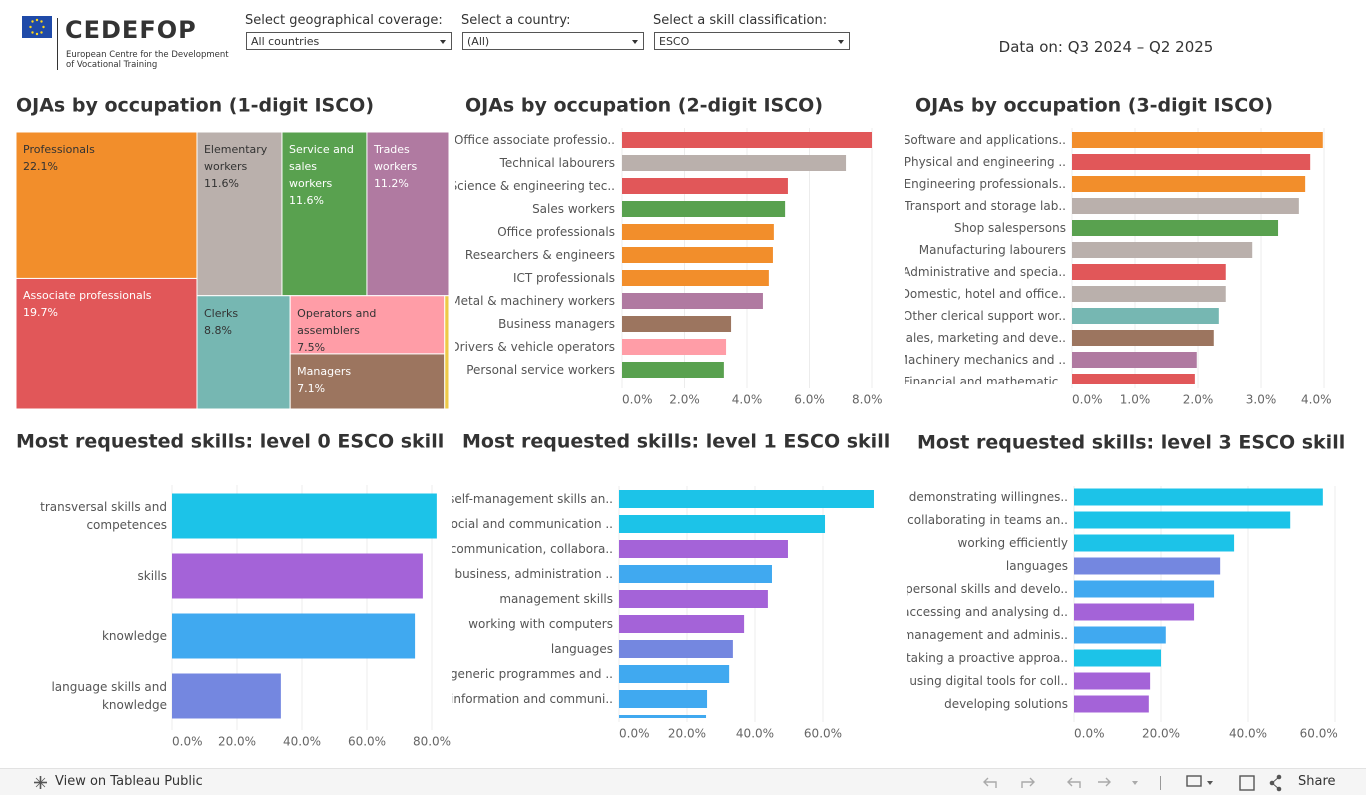 The width and height of the screenshot is (1366, 795). What do you see at coordinates (535, 186) in the screenshot?
I see `bar-label: Science & engineering tec..` at bounding box center [535, 186].